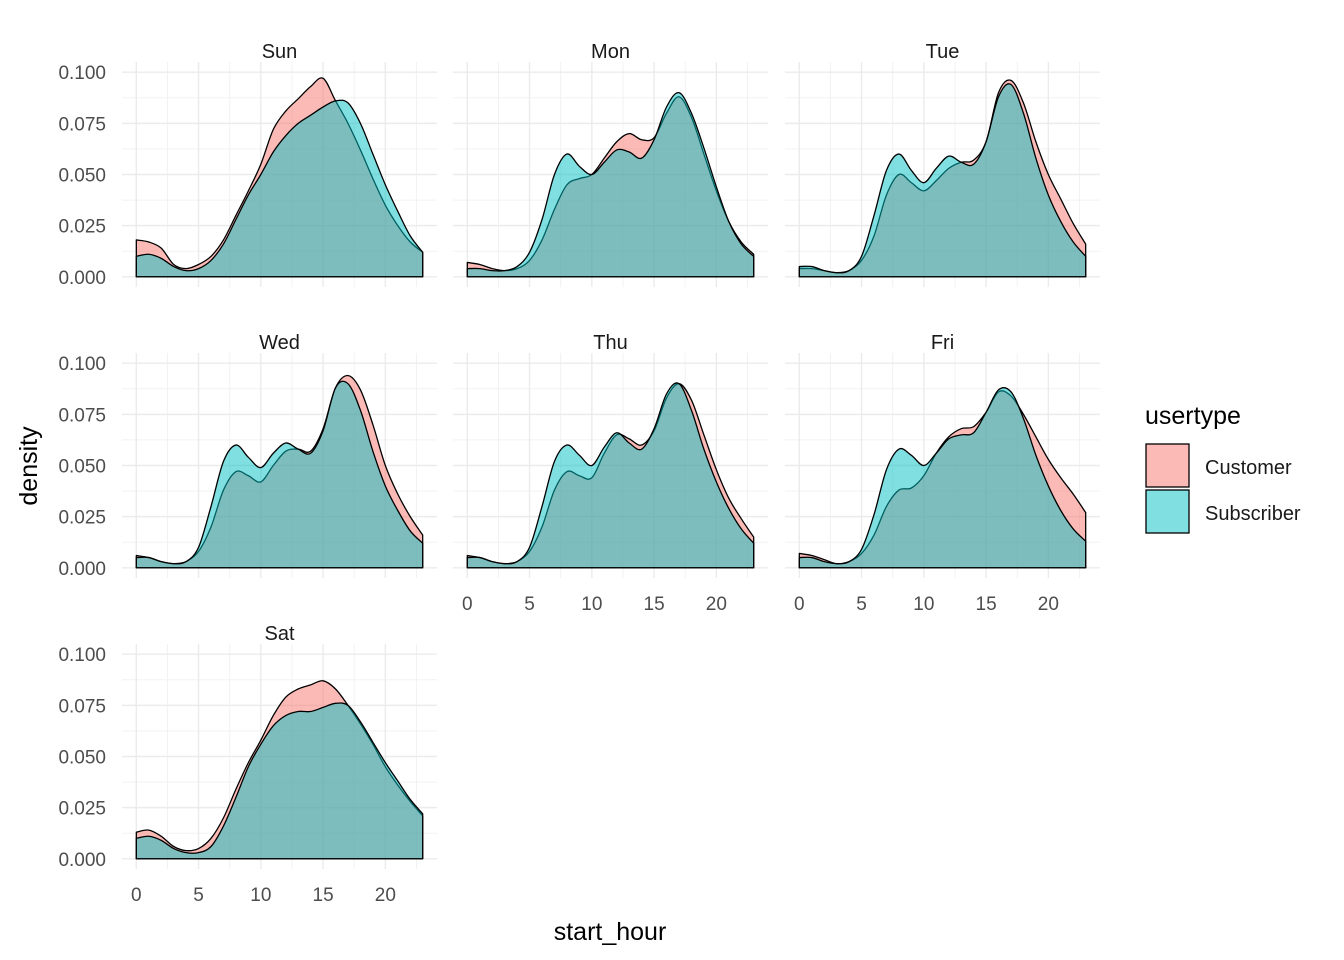  What do you see at coordinates (279, 781) in the screenshot?
I see `density-area-subscriber-sat` at bounding box center [279, 781].